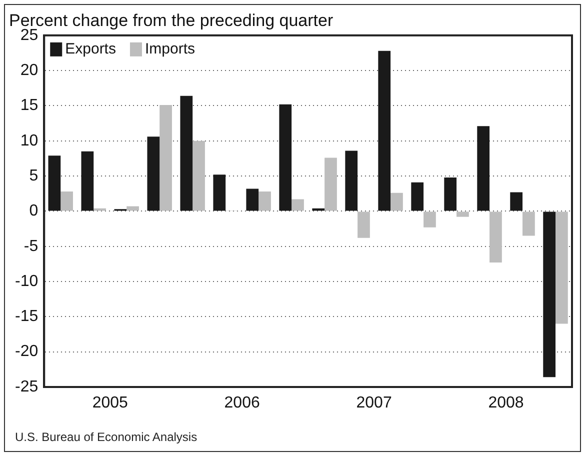 The width and height of the screenshot is (587, 458). Describe the element at coordinates (90, 49) in the screenshot. I see `legend-label: Exports` at that location.